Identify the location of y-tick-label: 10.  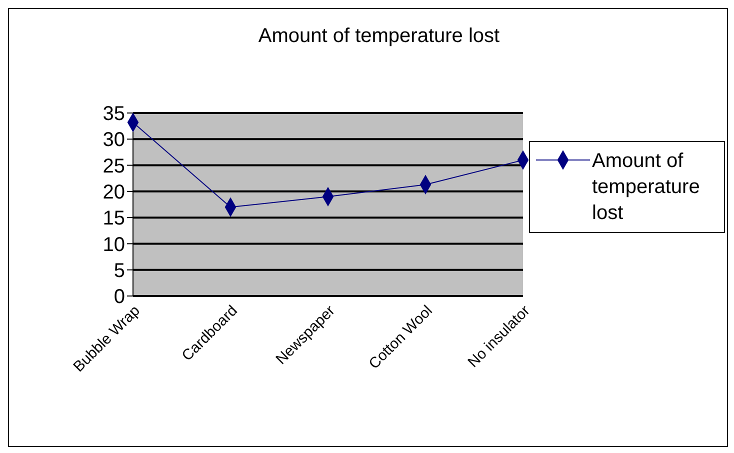
(113, 245).